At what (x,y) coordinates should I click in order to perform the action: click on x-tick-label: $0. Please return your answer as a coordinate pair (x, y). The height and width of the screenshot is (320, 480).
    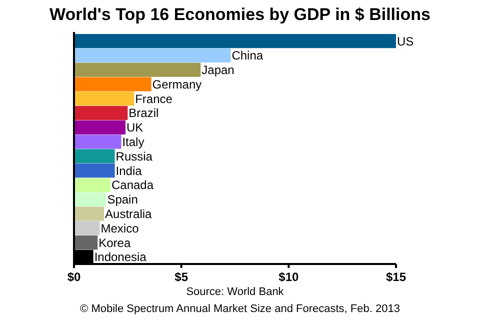
    Looking at the image, I should click on (74, 277).